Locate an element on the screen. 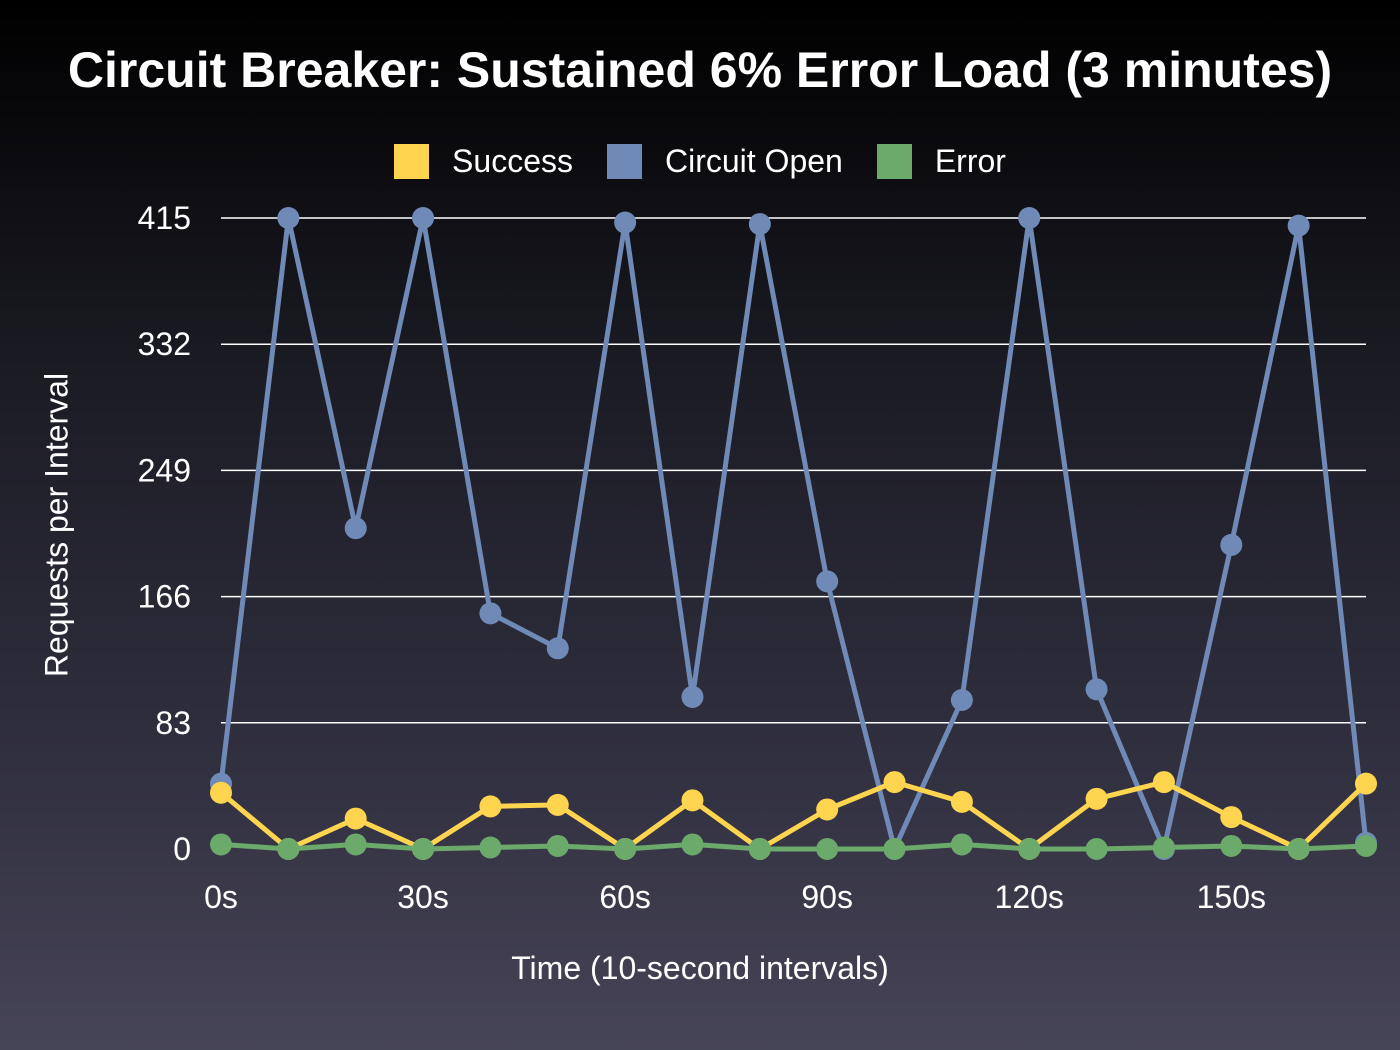 This screenshot has width=1400, height=1050. legend-swatch-success is located at coordinates (412, 161).